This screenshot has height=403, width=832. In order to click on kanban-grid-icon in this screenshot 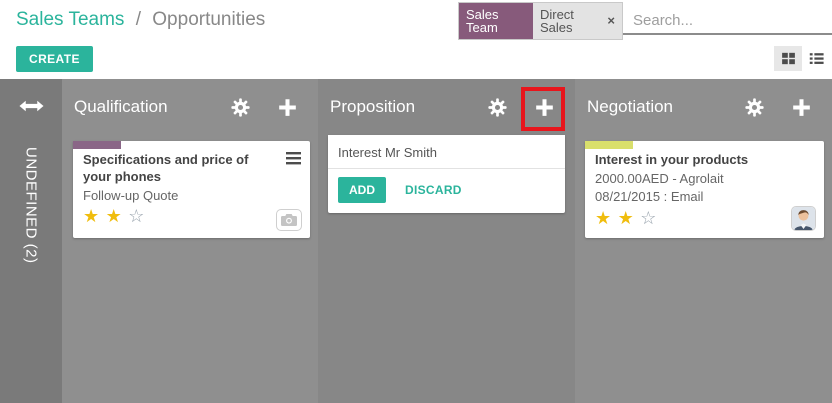, I will do `click(788, 58)`.